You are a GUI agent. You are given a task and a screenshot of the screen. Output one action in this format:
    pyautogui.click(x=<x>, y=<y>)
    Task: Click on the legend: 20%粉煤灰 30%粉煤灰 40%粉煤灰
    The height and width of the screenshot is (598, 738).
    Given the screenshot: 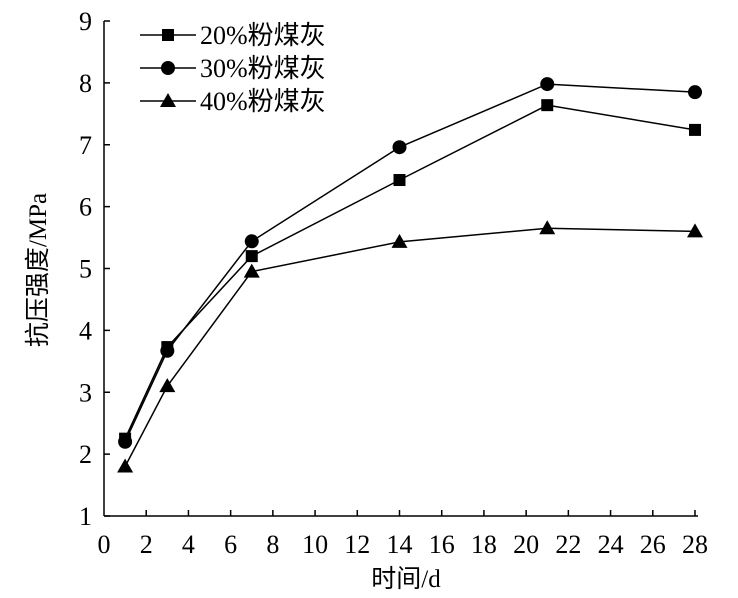 What is the action you would take?
    pyautogui.click(x=233, y=68)
    